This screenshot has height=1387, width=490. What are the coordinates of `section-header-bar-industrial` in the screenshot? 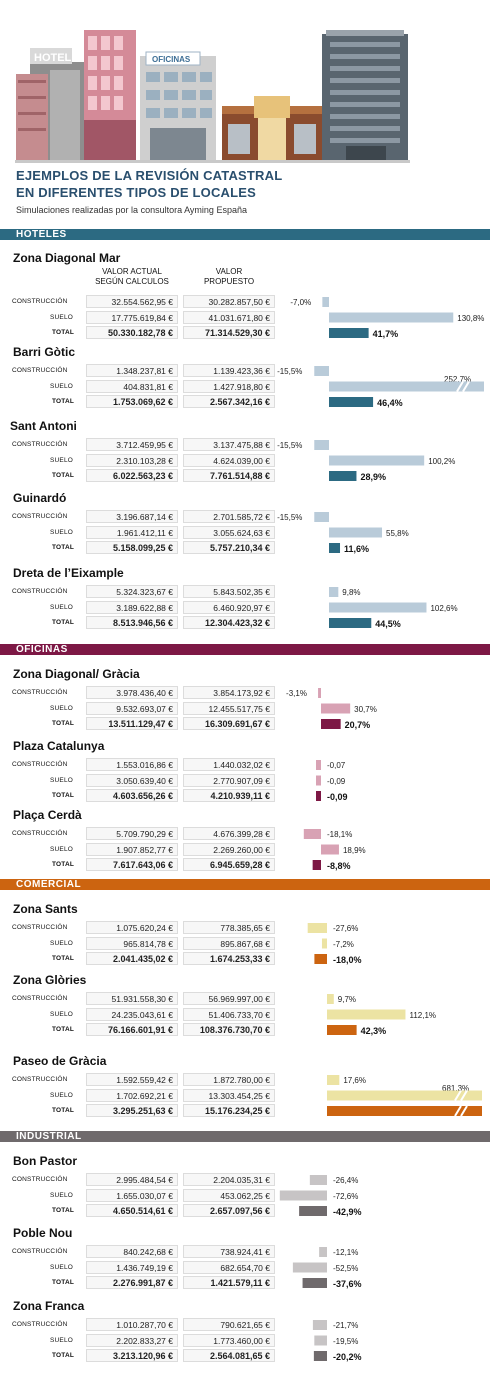 It's located at (245, 1136).